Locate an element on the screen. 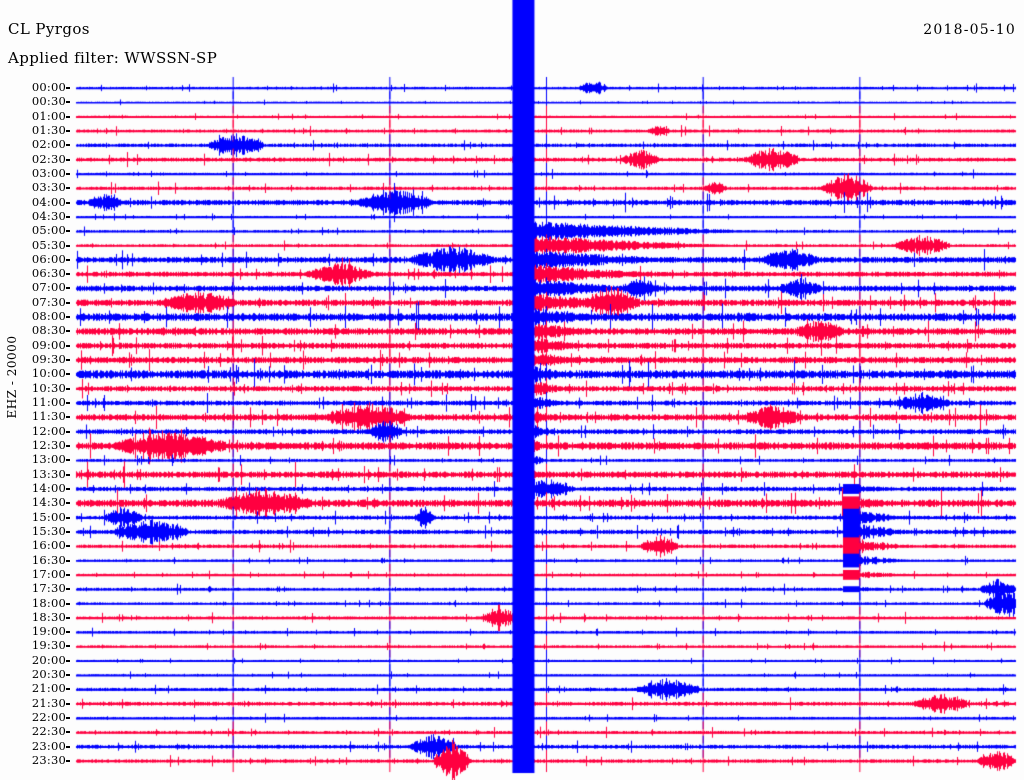  time-label: 19:30 is located at coordinates (48, 645).